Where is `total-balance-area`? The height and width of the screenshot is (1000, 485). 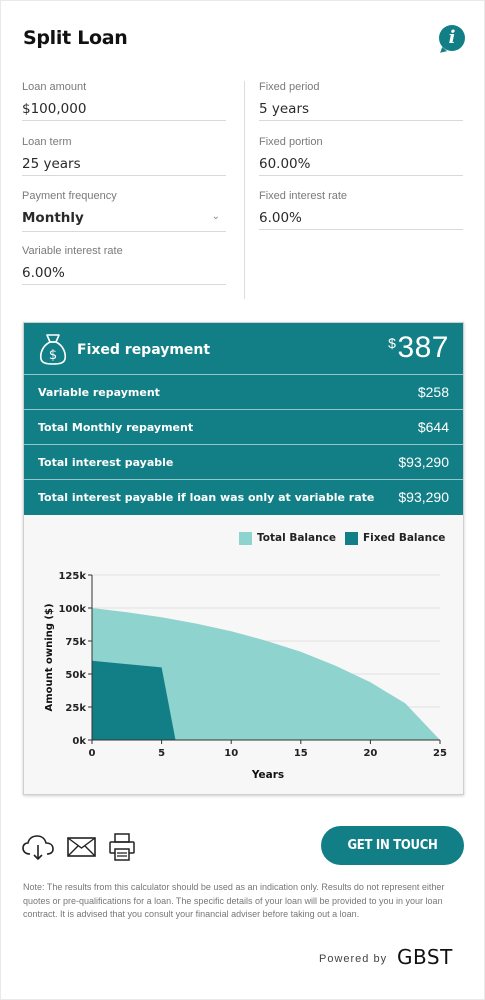
total-balance-area is located at coordinates (266, 674).